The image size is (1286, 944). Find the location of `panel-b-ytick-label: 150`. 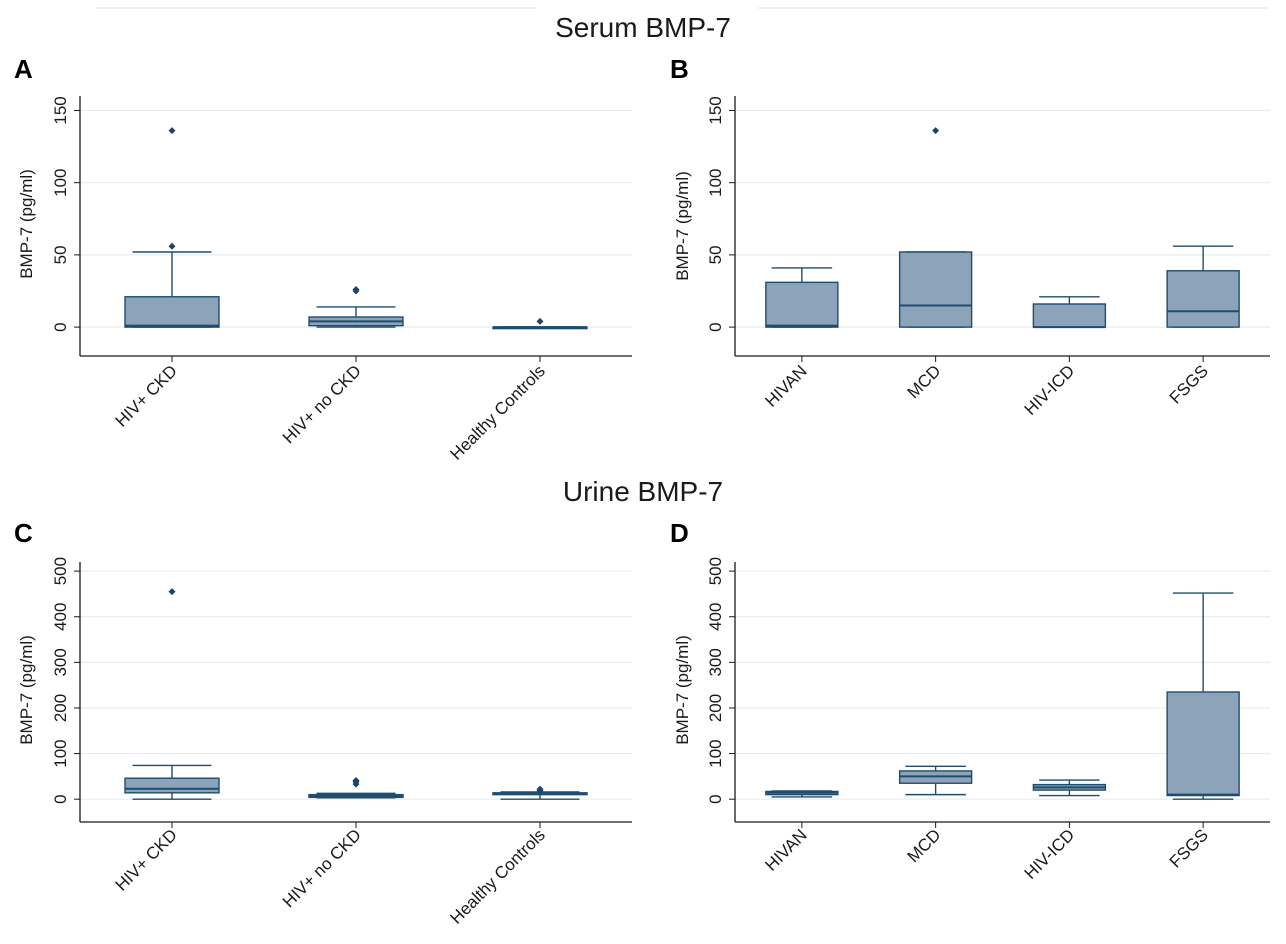

panel-b-ytick-label: 150 is located at coordinates (715, 110).